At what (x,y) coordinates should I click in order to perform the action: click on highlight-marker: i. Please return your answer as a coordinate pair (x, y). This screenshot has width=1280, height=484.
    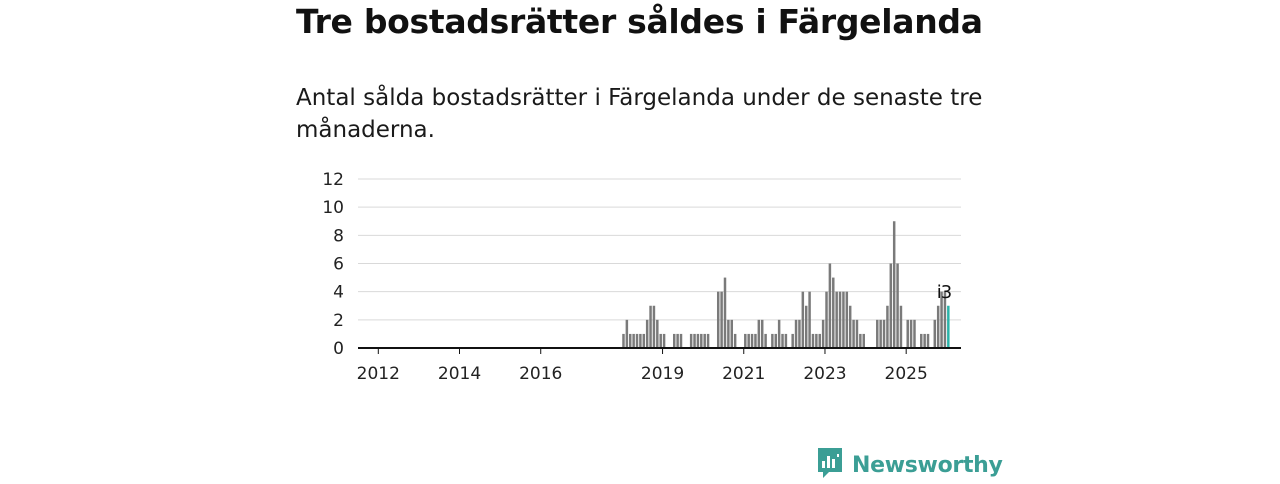
    Looking at the image, I should click on (939, 292).